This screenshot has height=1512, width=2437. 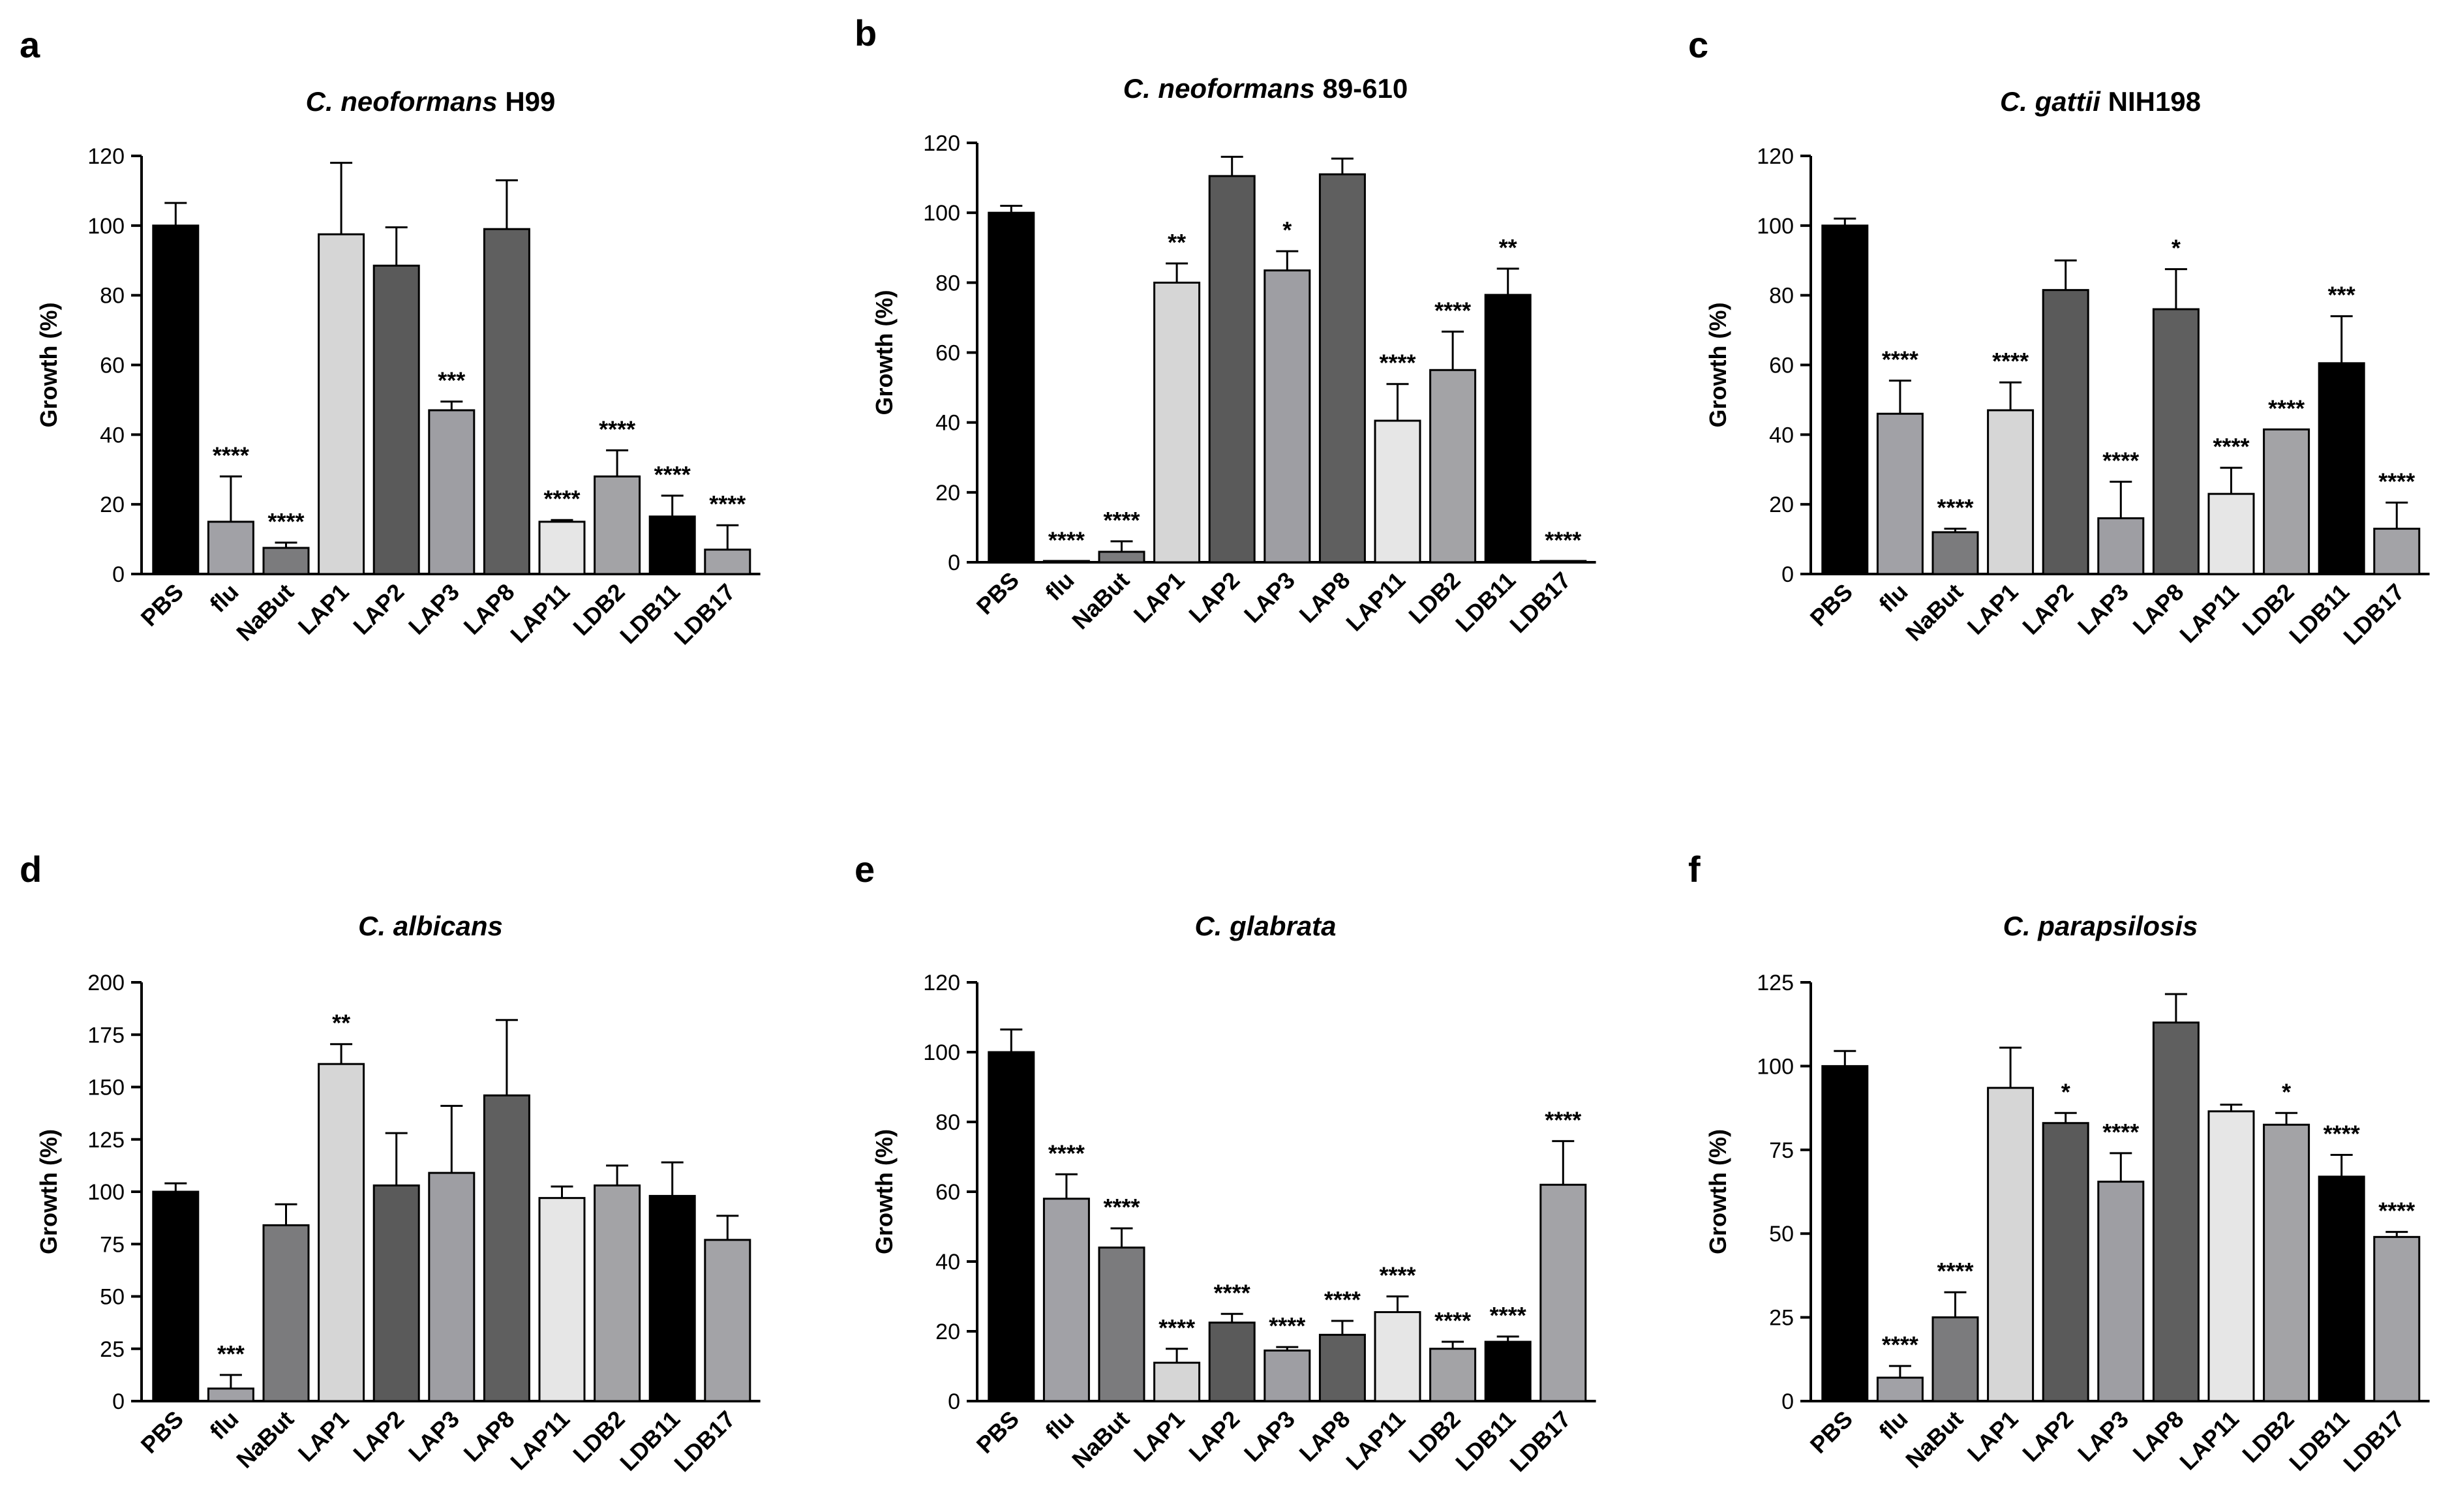 What do you see at coordinates (113, 1349) in the screenshot?
I see `y-tick-label: 25` at bounding box center [113, 1349].